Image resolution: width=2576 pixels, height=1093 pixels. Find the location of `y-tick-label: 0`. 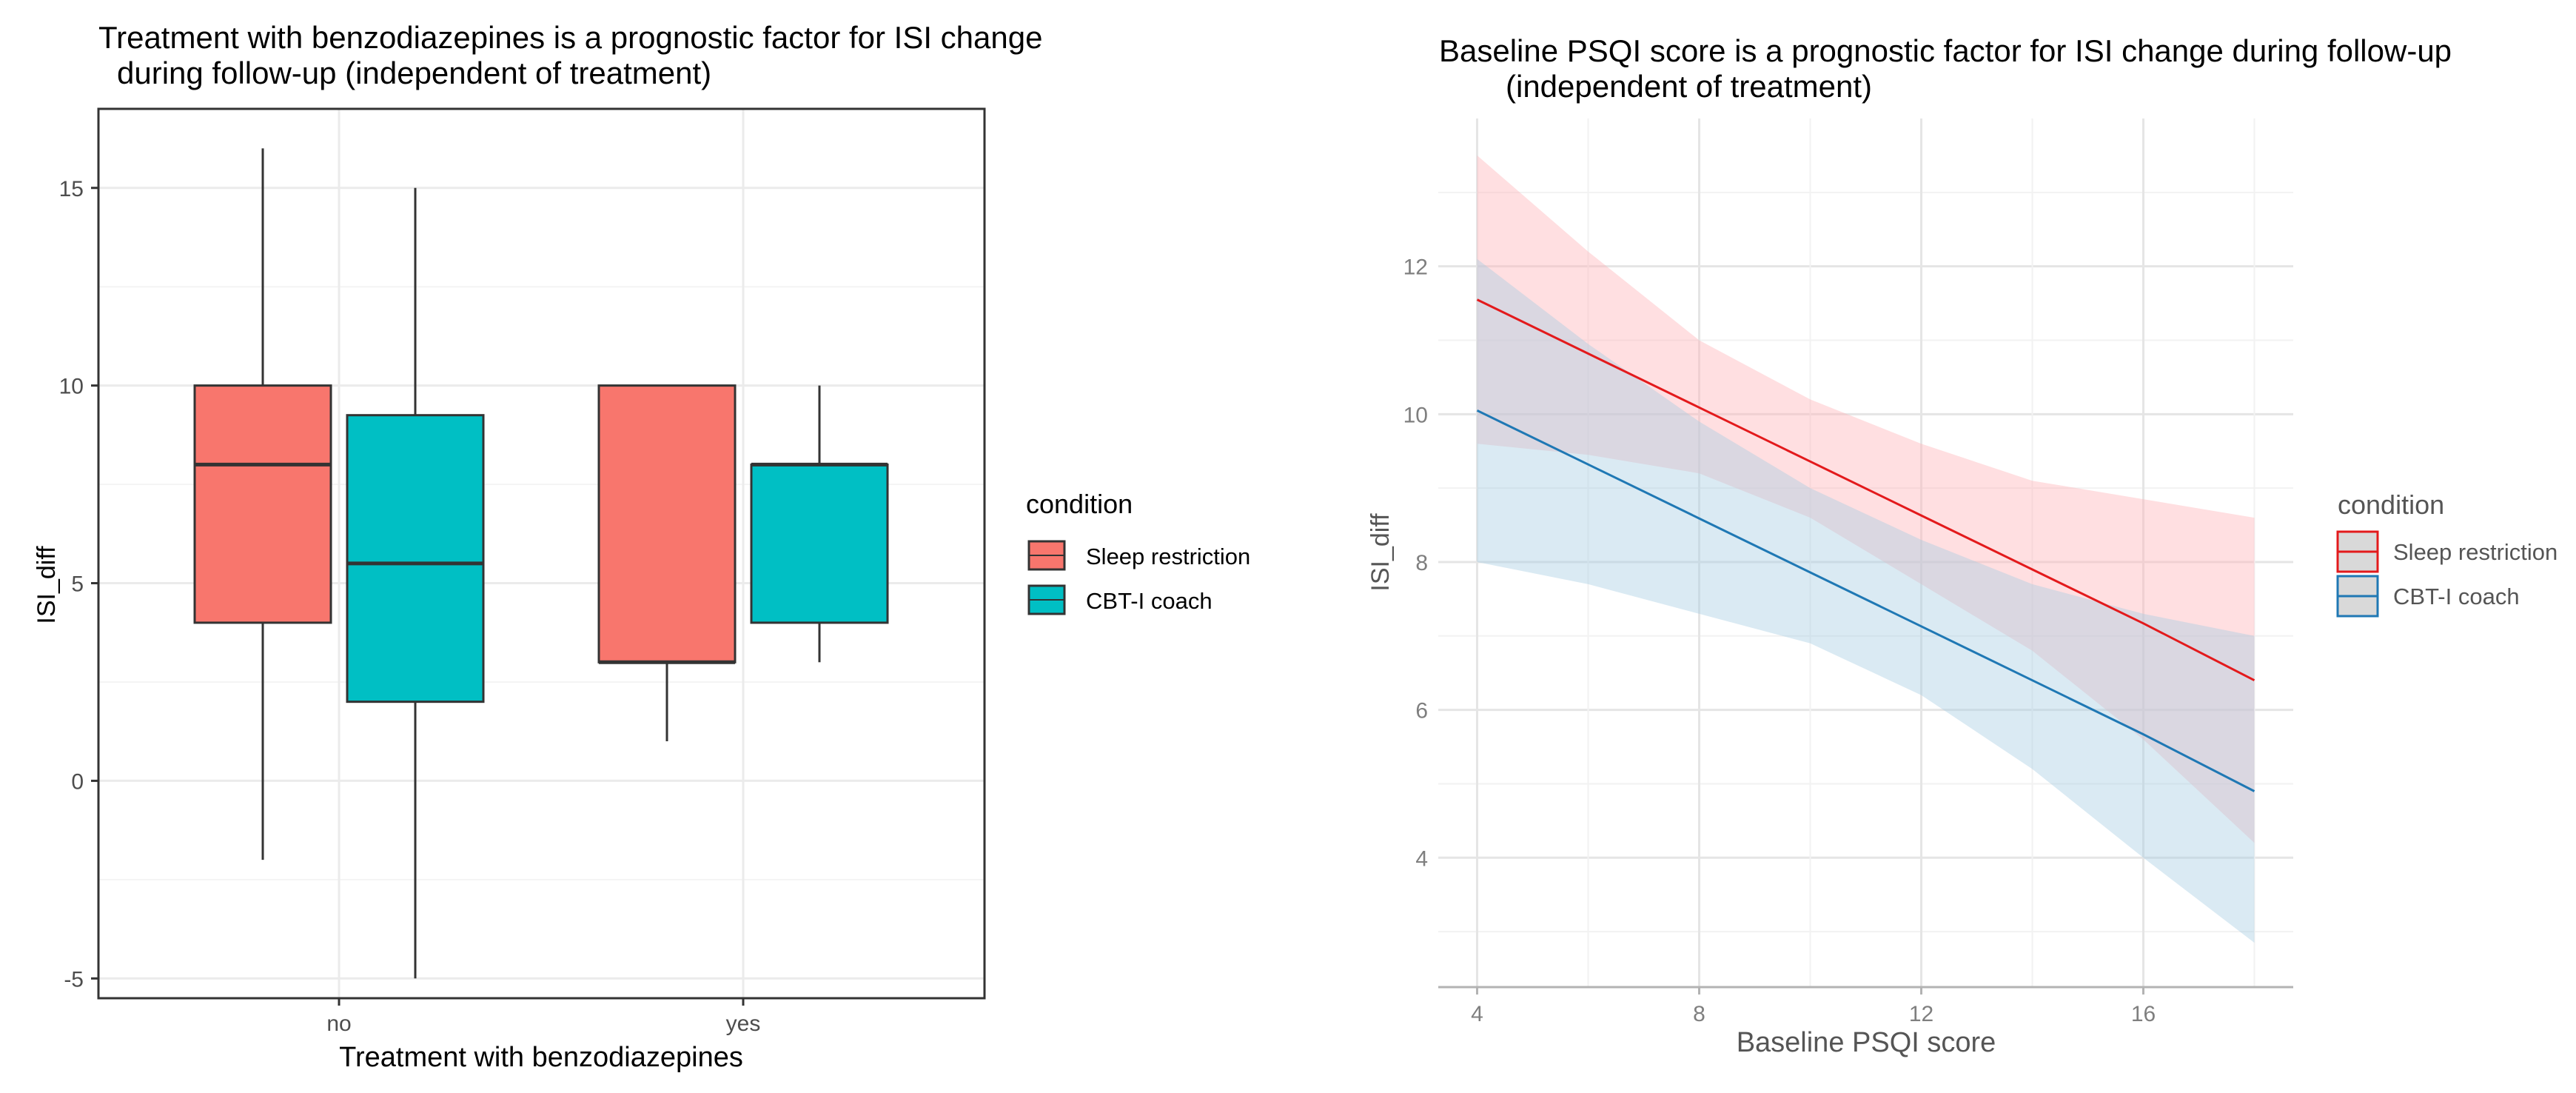

y-tick-label: 0 is located at coordinates (77, 781).